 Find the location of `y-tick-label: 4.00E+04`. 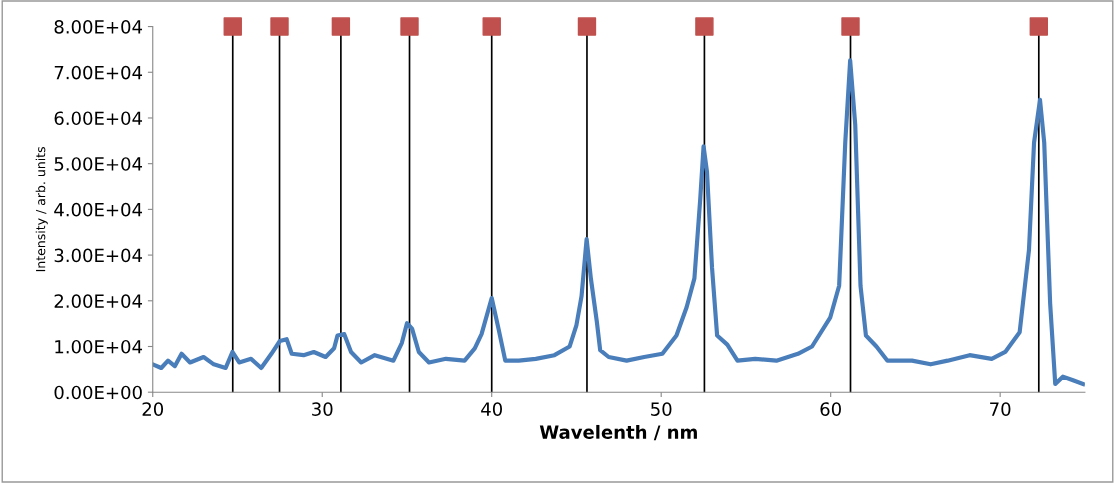

y-tick-label: 4.00E+04 is located at coordinates (98, 209).